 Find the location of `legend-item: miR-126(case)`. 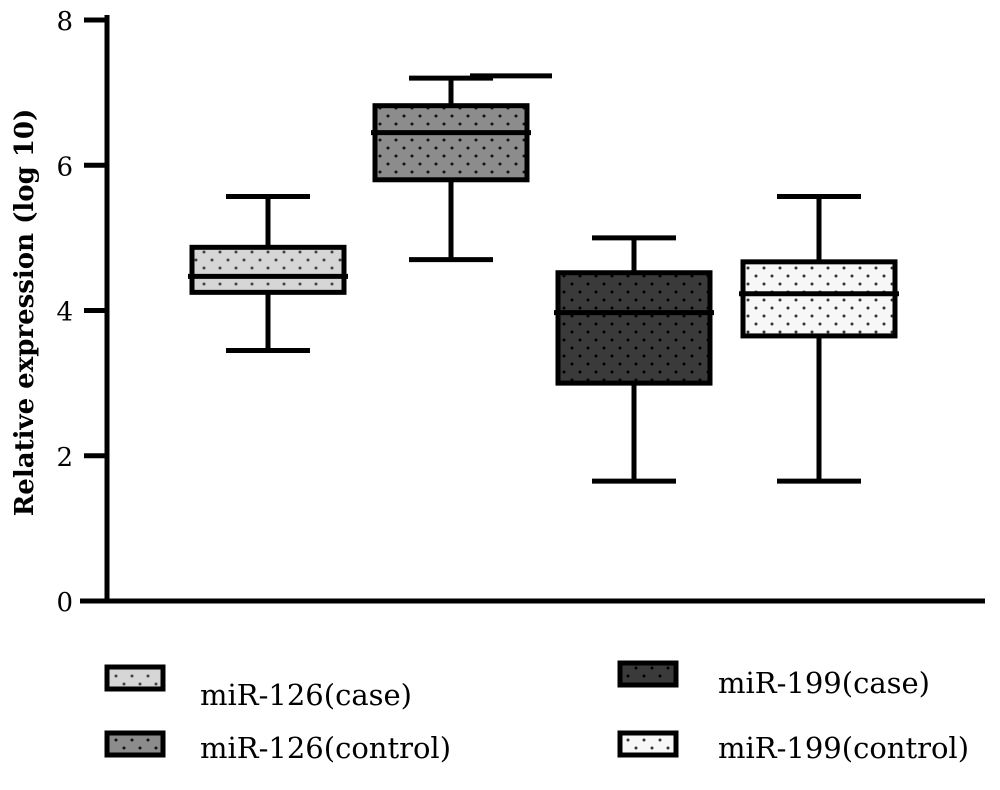

legend-item: miR-126(case) is located at coordinates (258, 688).